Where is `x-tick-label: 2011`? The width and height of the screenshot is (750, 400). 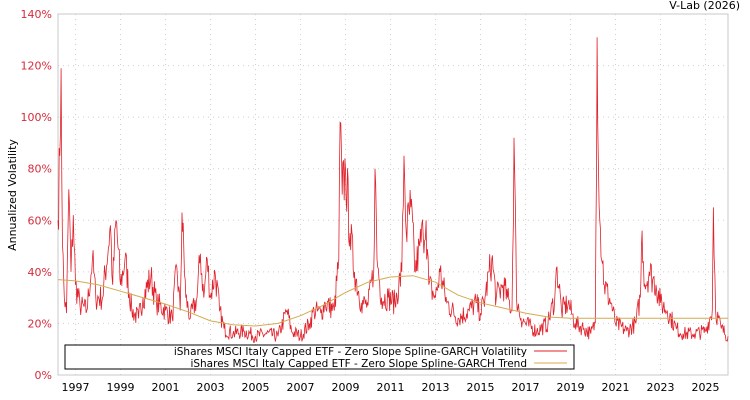
x-tick-label: 2011 is located at coordinates (391, 387).